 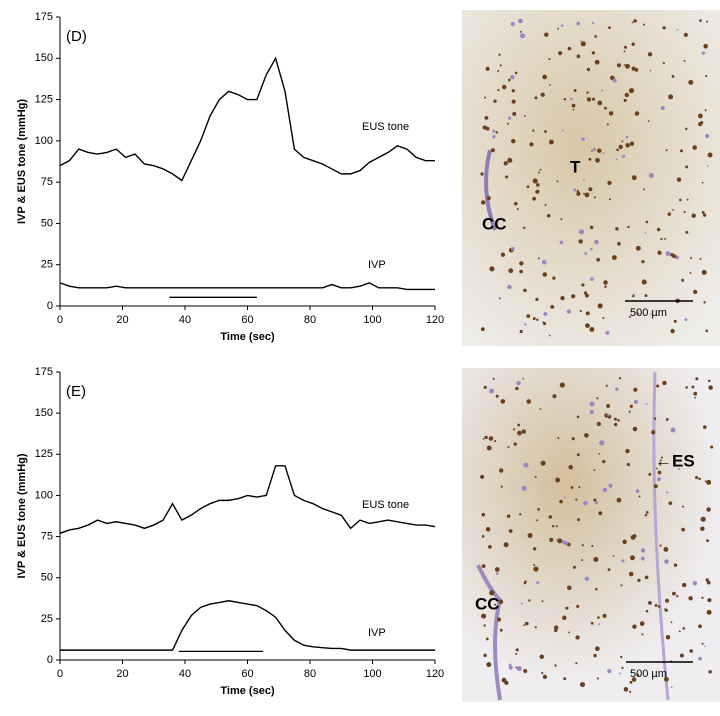 What do you see at coordinates (675, 460) in the screenshot?
I see `image-label: ←ES` at bounding box center [675, 460].